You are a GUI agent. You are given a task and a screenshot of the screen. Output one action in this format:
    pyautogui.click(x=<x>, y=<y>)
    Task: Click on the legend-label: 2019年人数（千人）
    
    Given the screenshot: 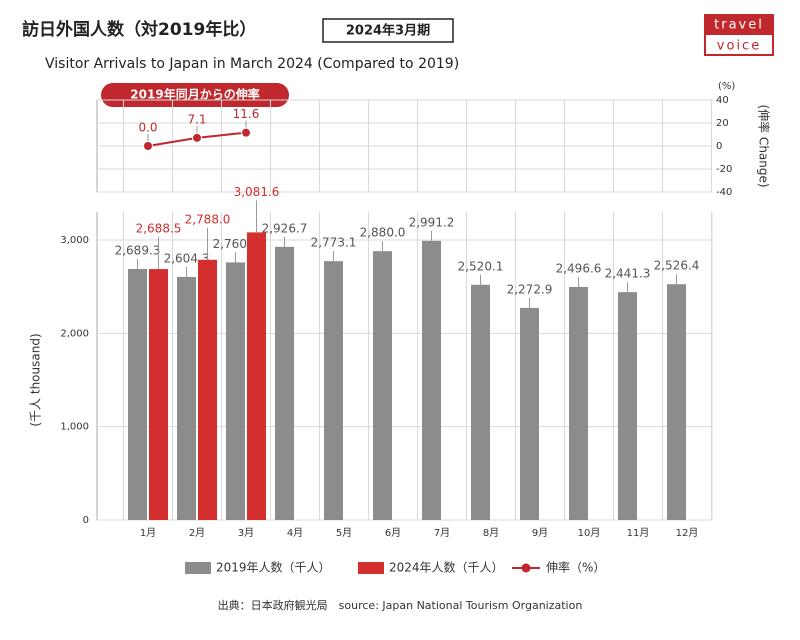 What is the action you would take?
    pyautogui.click(x=273, y=567)
    